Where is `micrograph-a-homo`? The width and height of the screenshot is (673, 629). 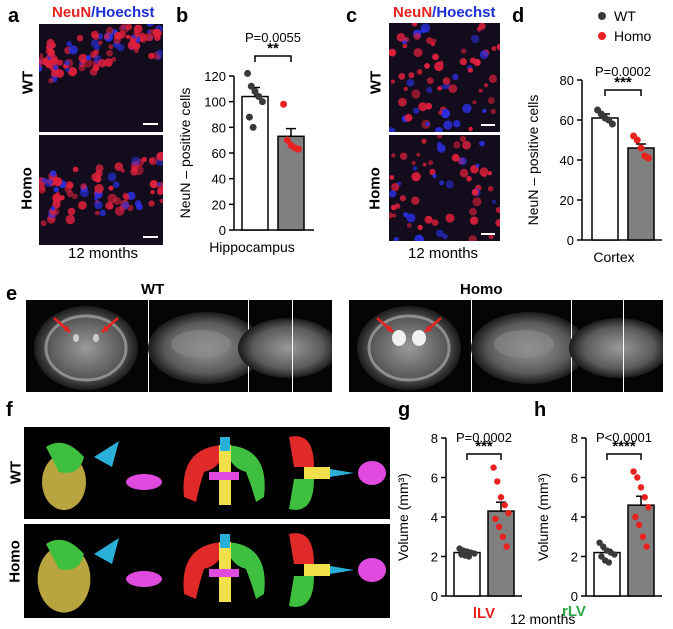
micrograph-a-homo is located at coordinates (101, 190).